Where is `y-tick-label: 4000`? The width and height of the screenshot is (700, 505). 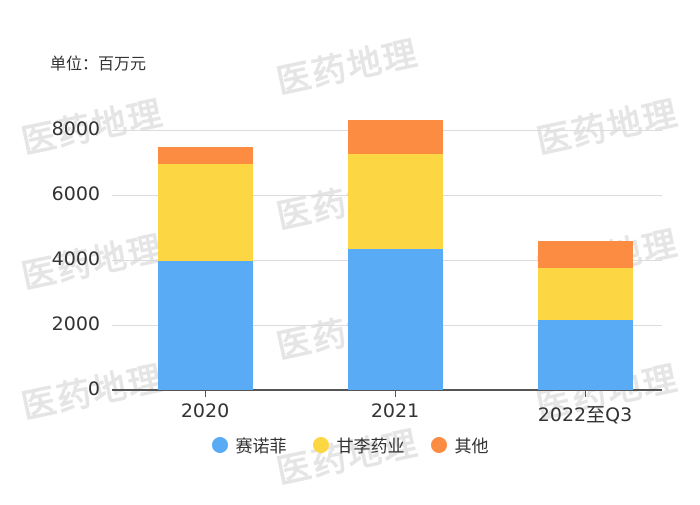
y-tick-label: 4000 is located at coordinates (75, 259).